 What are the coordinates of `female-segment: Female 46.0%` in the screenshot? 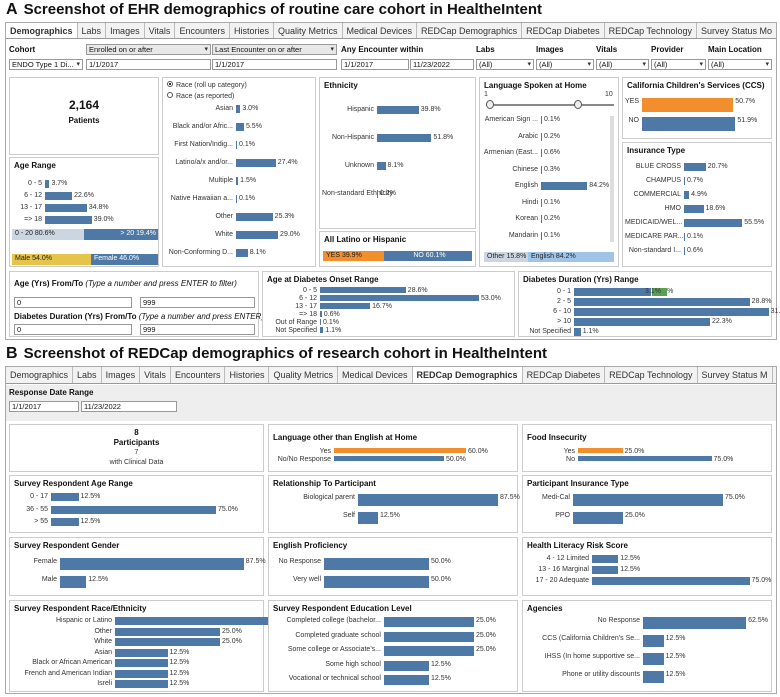 It's located at (124, 259).